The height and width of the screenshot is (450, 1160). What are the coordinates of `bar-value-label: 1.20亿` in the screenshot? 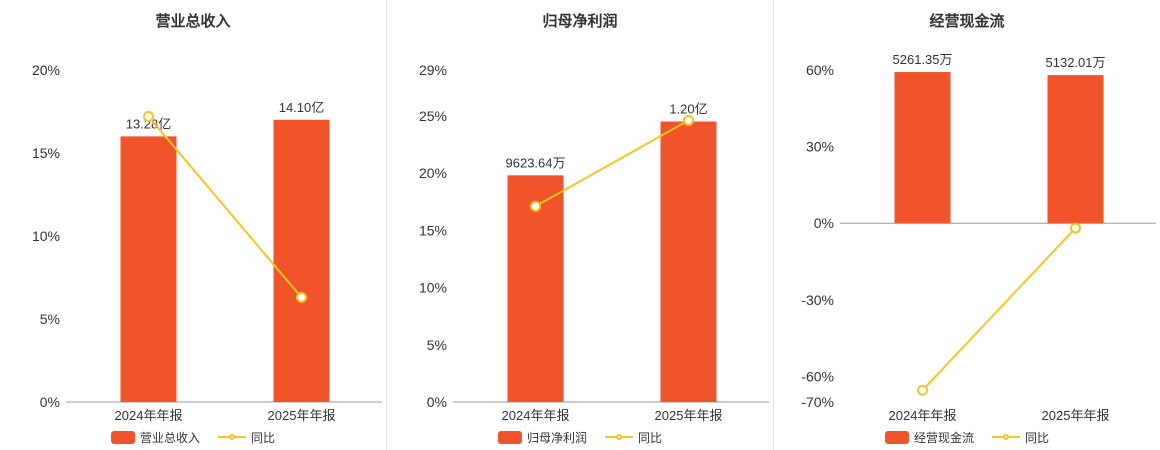 It's located at (688, 109).